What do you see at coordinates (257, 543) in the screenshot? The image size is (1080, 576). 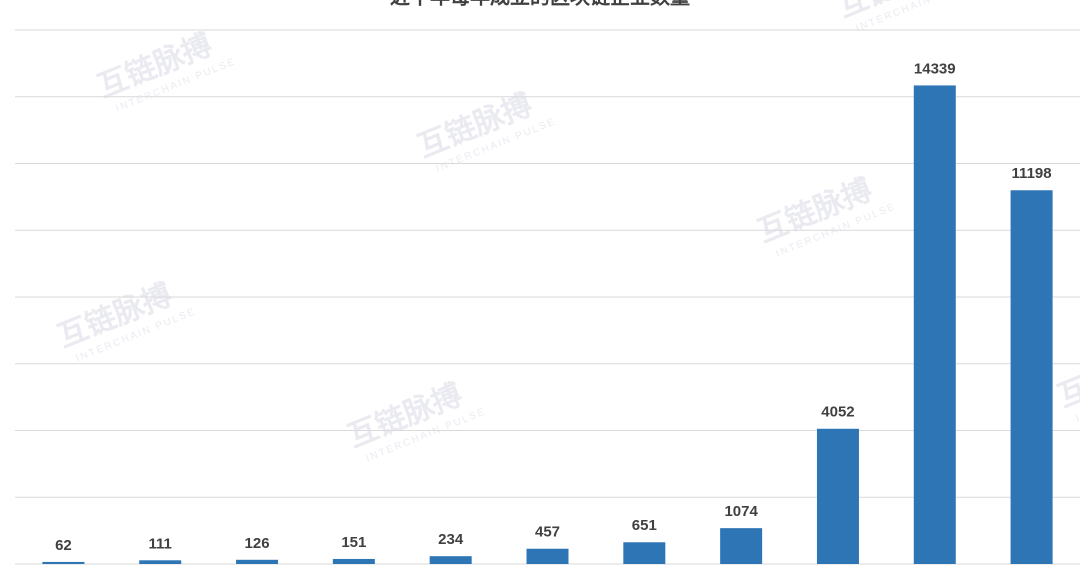 I see `data-label: 126` at bounding box center [257, 543].